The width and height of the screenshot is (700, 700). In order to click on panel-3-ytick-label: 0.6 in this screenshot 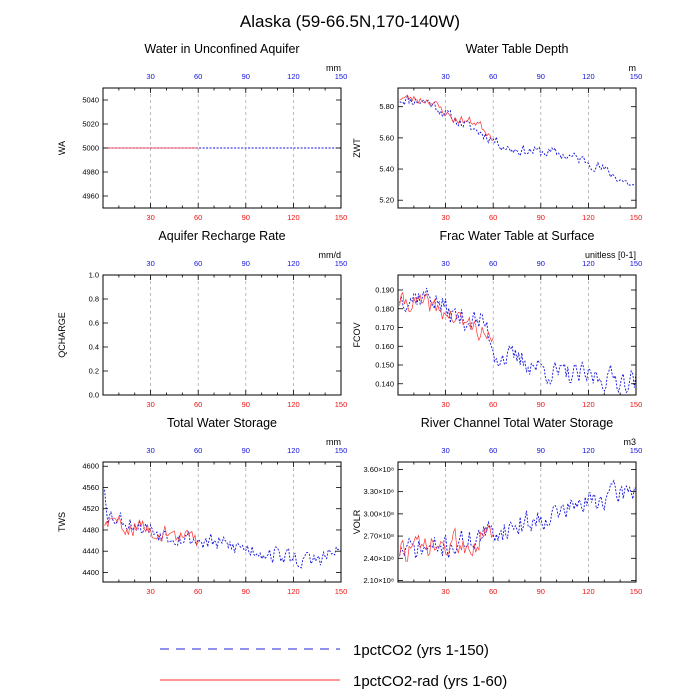, I will do `click(94, 323)`.